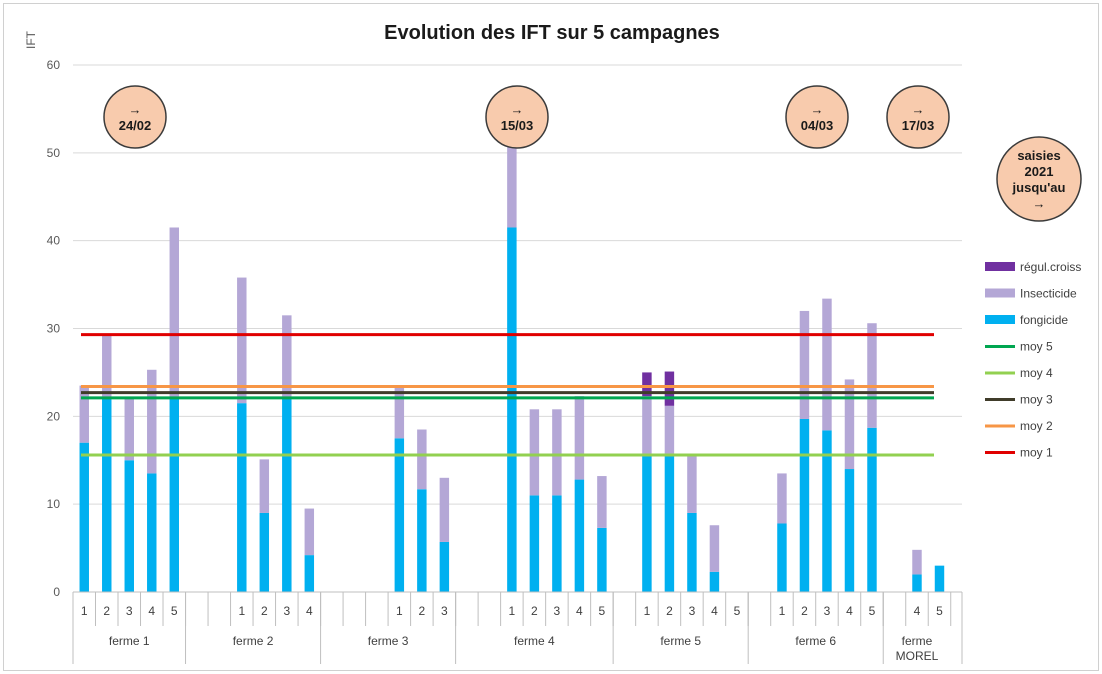 The width and height of the screenshot is (1102, 674). I want to click on y-axis-ticks: 0 10 20 30 40 50 60, so click(54, 328).